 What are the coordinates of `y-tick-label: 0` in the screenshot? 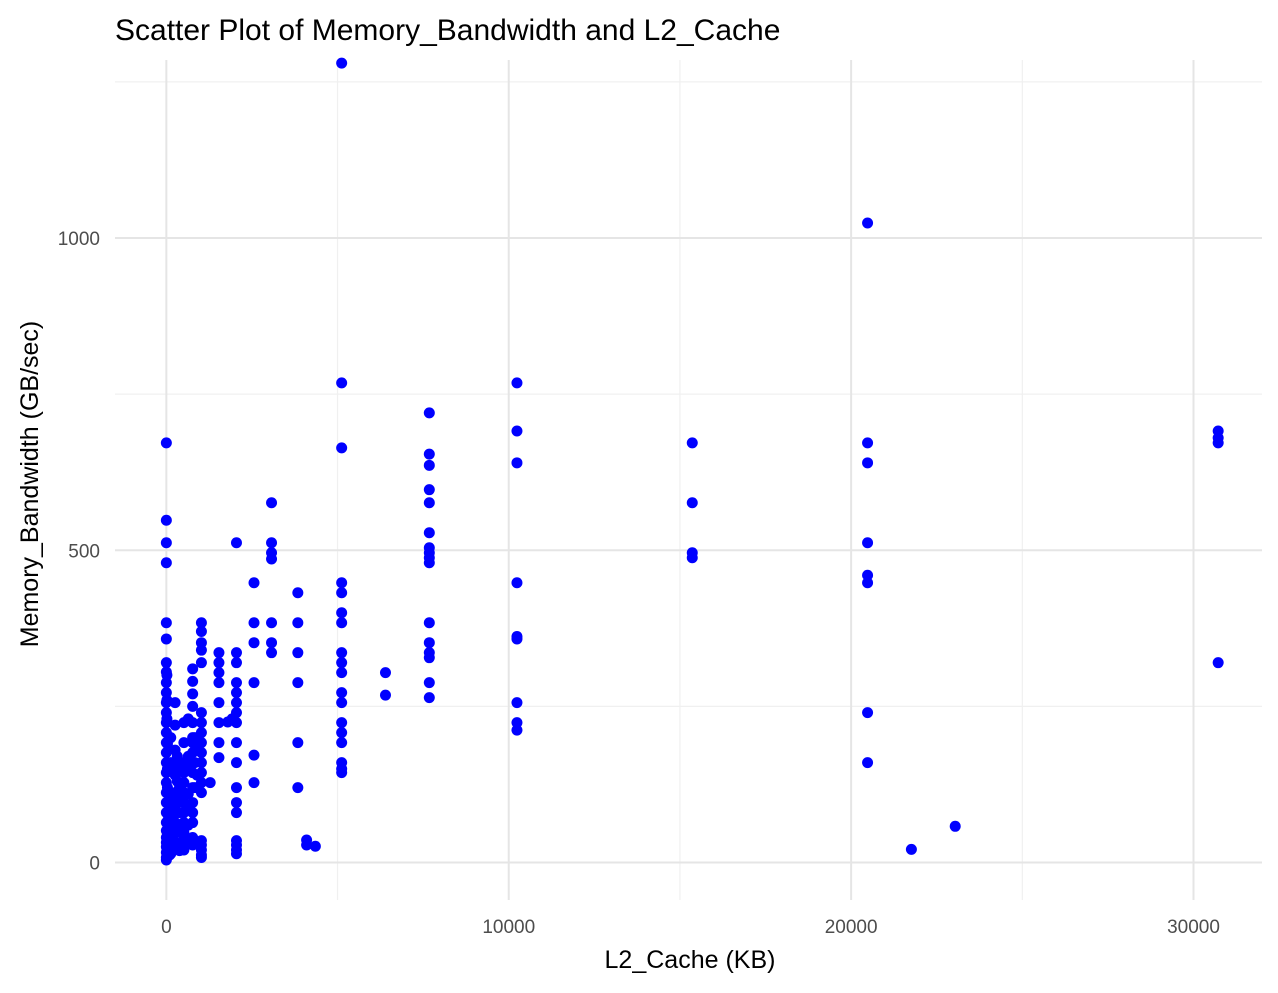 It's located at (94, 864).